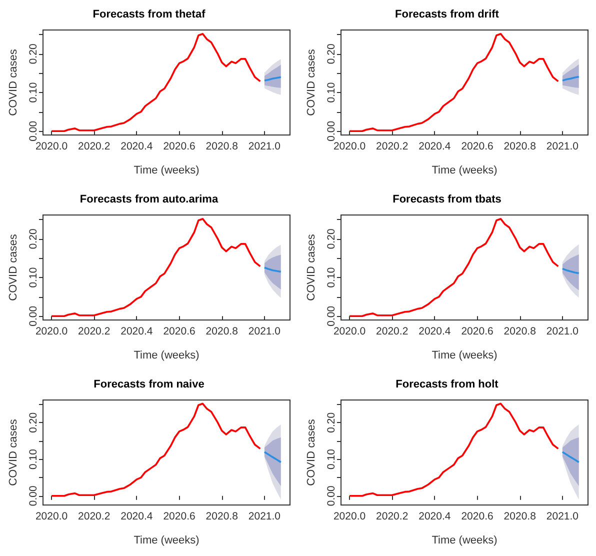  Describe the element at coordinates (447, 384) in the screenshot. I see `chart-title: Forecasts from holt` at that location.